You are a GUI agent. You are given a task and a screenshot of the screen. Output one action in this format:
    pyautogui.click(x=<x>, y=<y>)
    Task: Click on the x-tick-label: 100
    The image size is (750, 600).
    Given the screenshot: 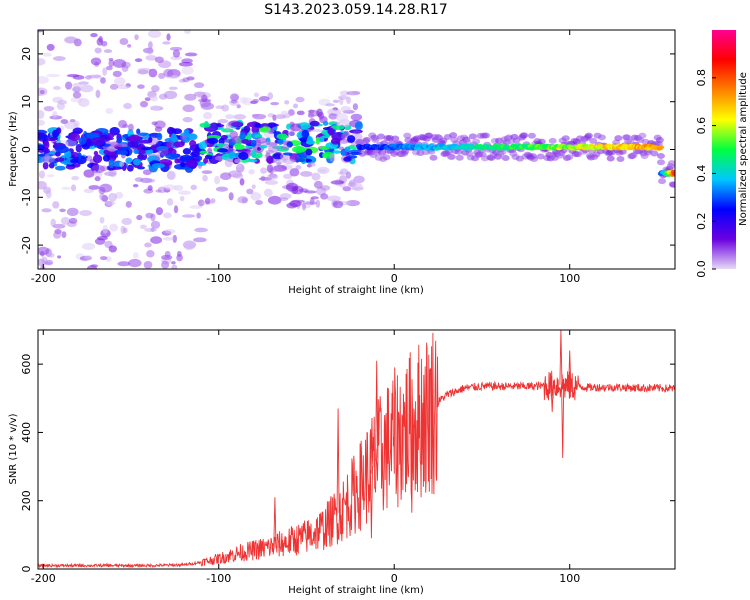 What is the action you would take?
    pyautogui.click(x=569, y=278)
    